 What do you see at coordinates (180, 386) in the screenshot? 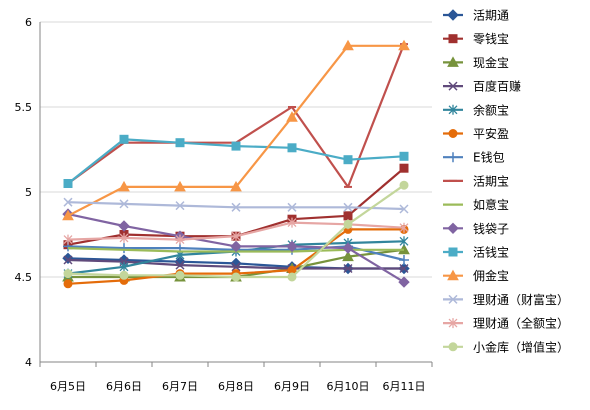
I see `x-tick-label: 6月7日` at bounding box center [180, 386].